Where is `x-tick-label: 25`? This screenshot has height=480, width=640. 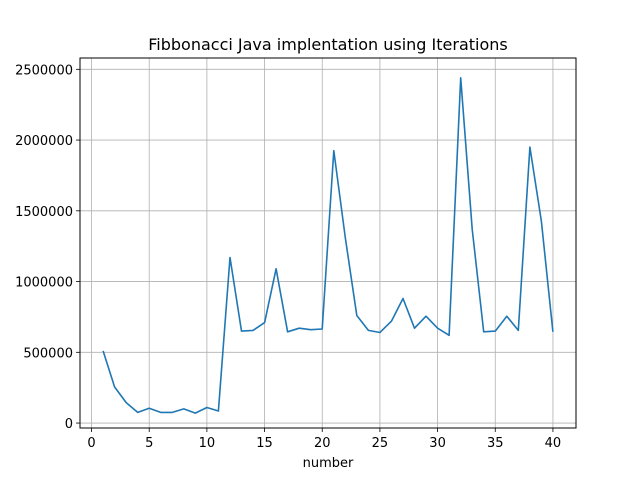
x-tick-label: 25 is located at coordinates (380, 443).